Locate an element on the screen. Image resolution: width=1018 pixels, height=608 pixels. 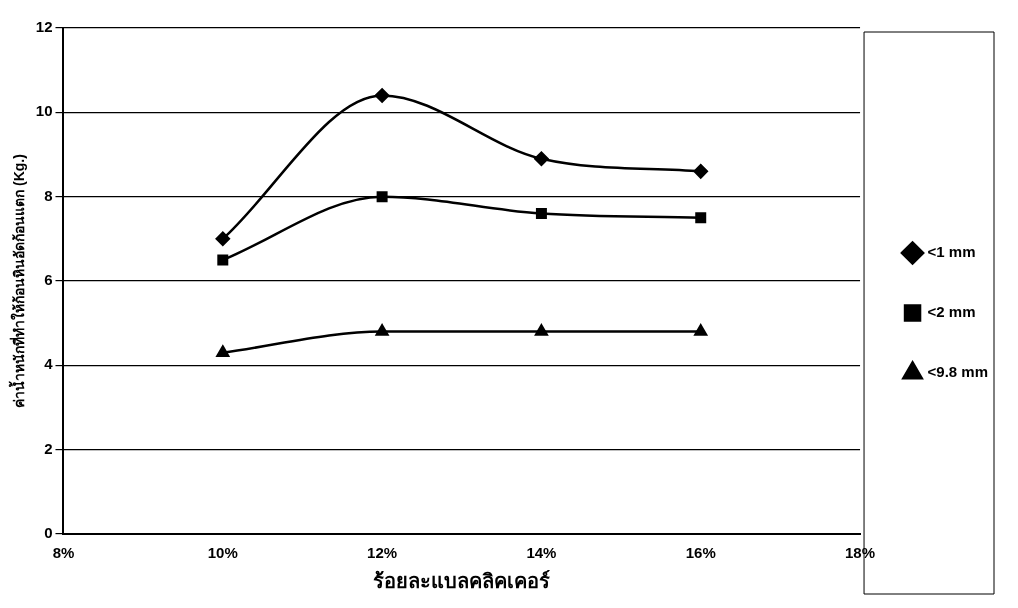
legend-label: <2 mm is located at coordinates (951, 312).